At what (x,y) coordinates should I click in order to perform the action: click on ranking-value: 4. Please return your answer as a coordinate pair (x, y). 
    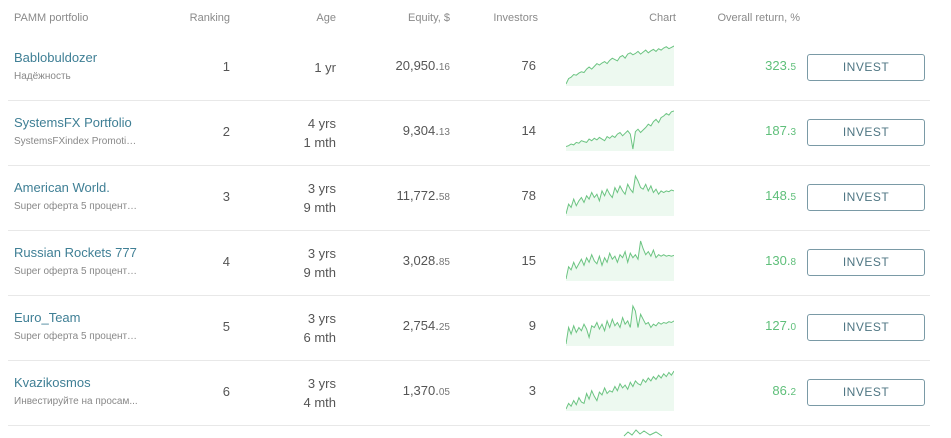
    Looking at the image, I should click on (226, 261).